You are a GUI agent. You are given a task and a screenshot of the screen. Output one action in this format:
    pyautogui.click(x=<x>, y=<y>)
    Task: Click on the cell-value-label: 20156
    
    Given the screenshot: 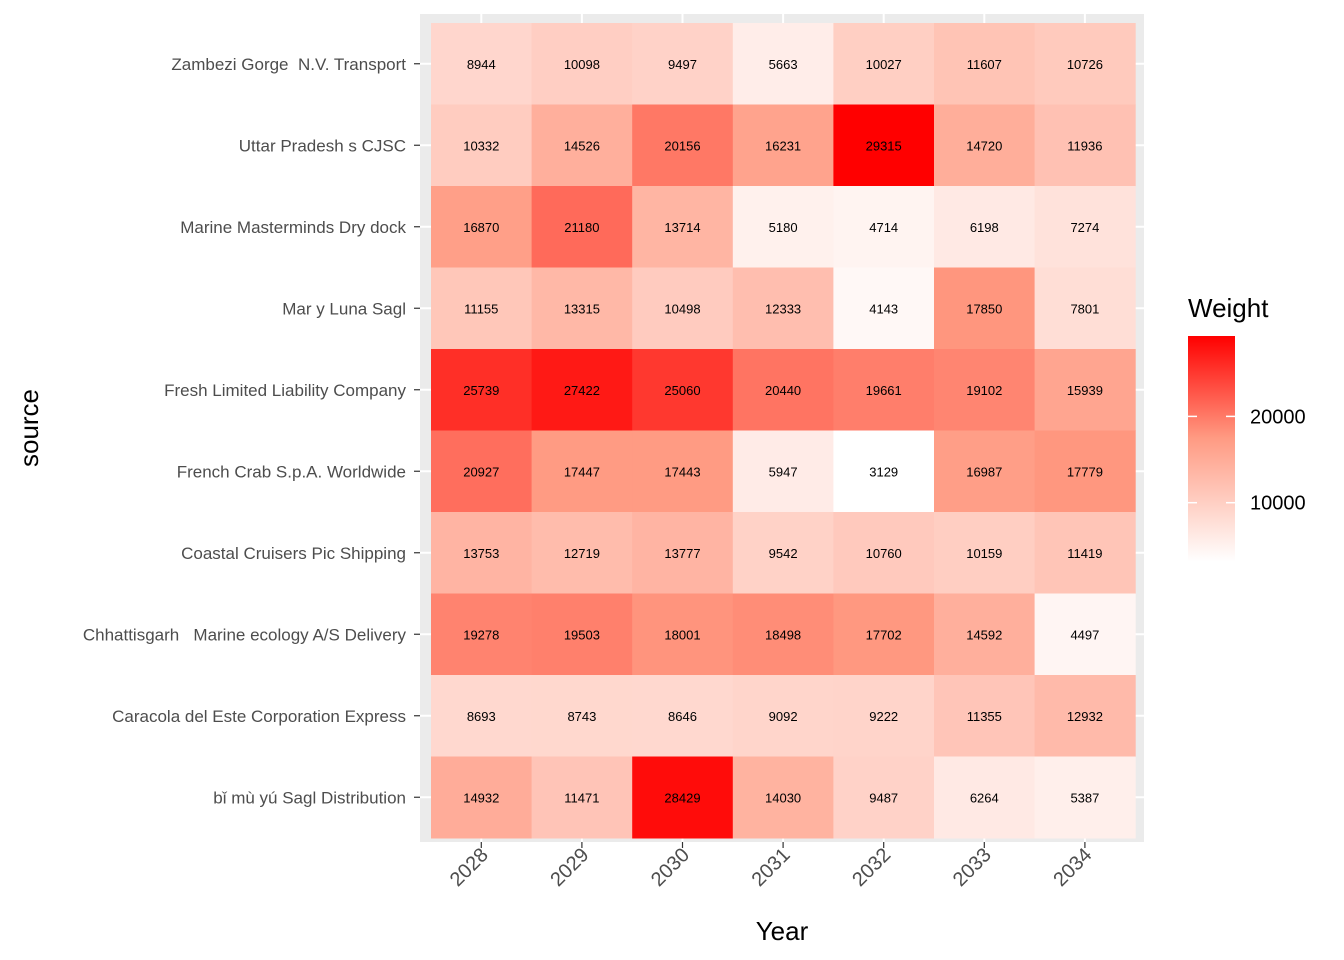 What is the action you would take?
    pyautogui.click(x=682, y=145)
    